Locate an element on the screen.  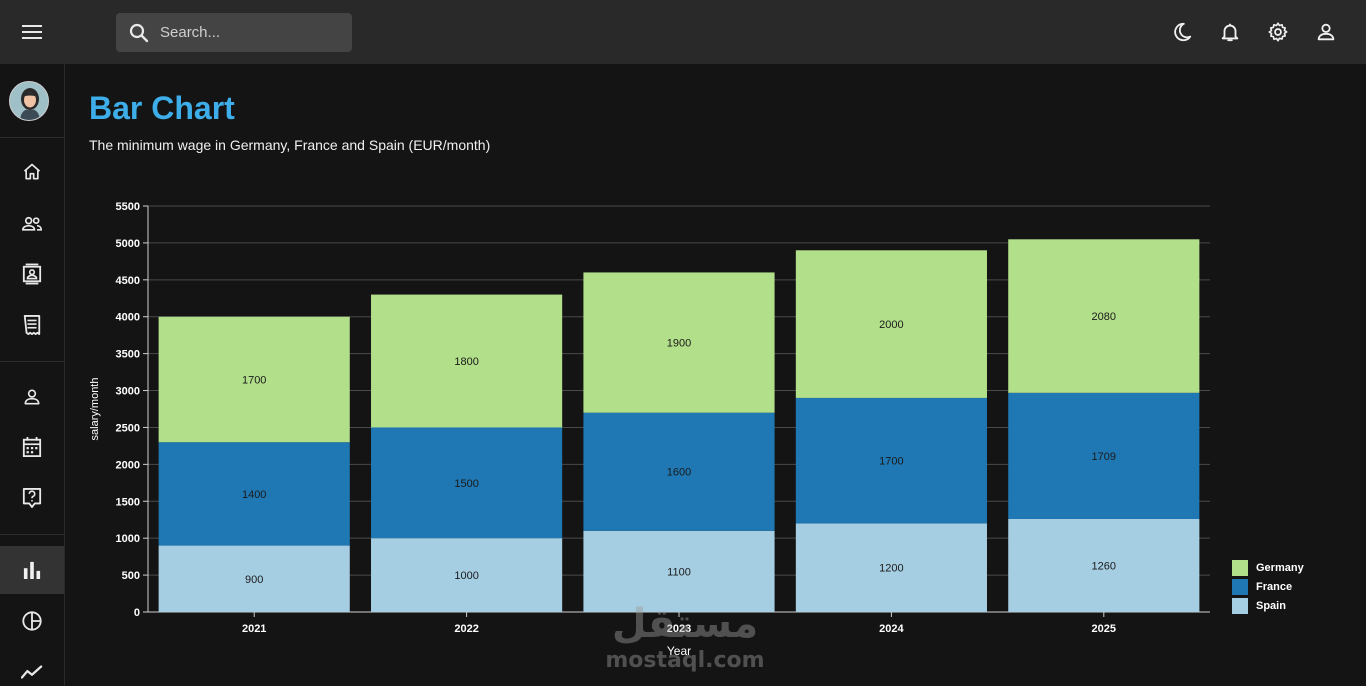
data-label: 1400 is located at coordinates (254, 495).